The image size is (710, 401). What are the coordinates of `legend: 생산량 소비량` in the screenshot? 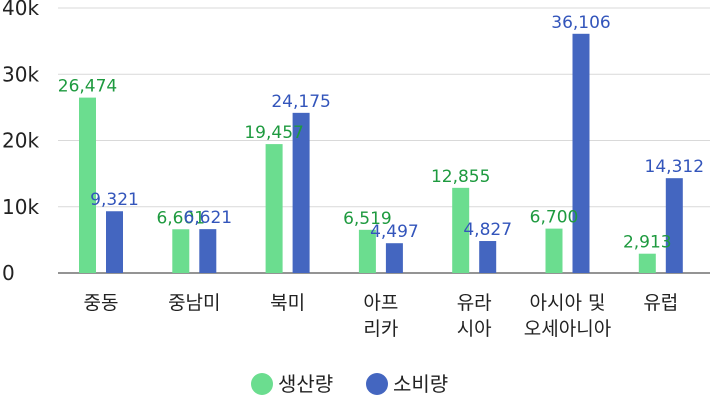 It's located at (349, 384).